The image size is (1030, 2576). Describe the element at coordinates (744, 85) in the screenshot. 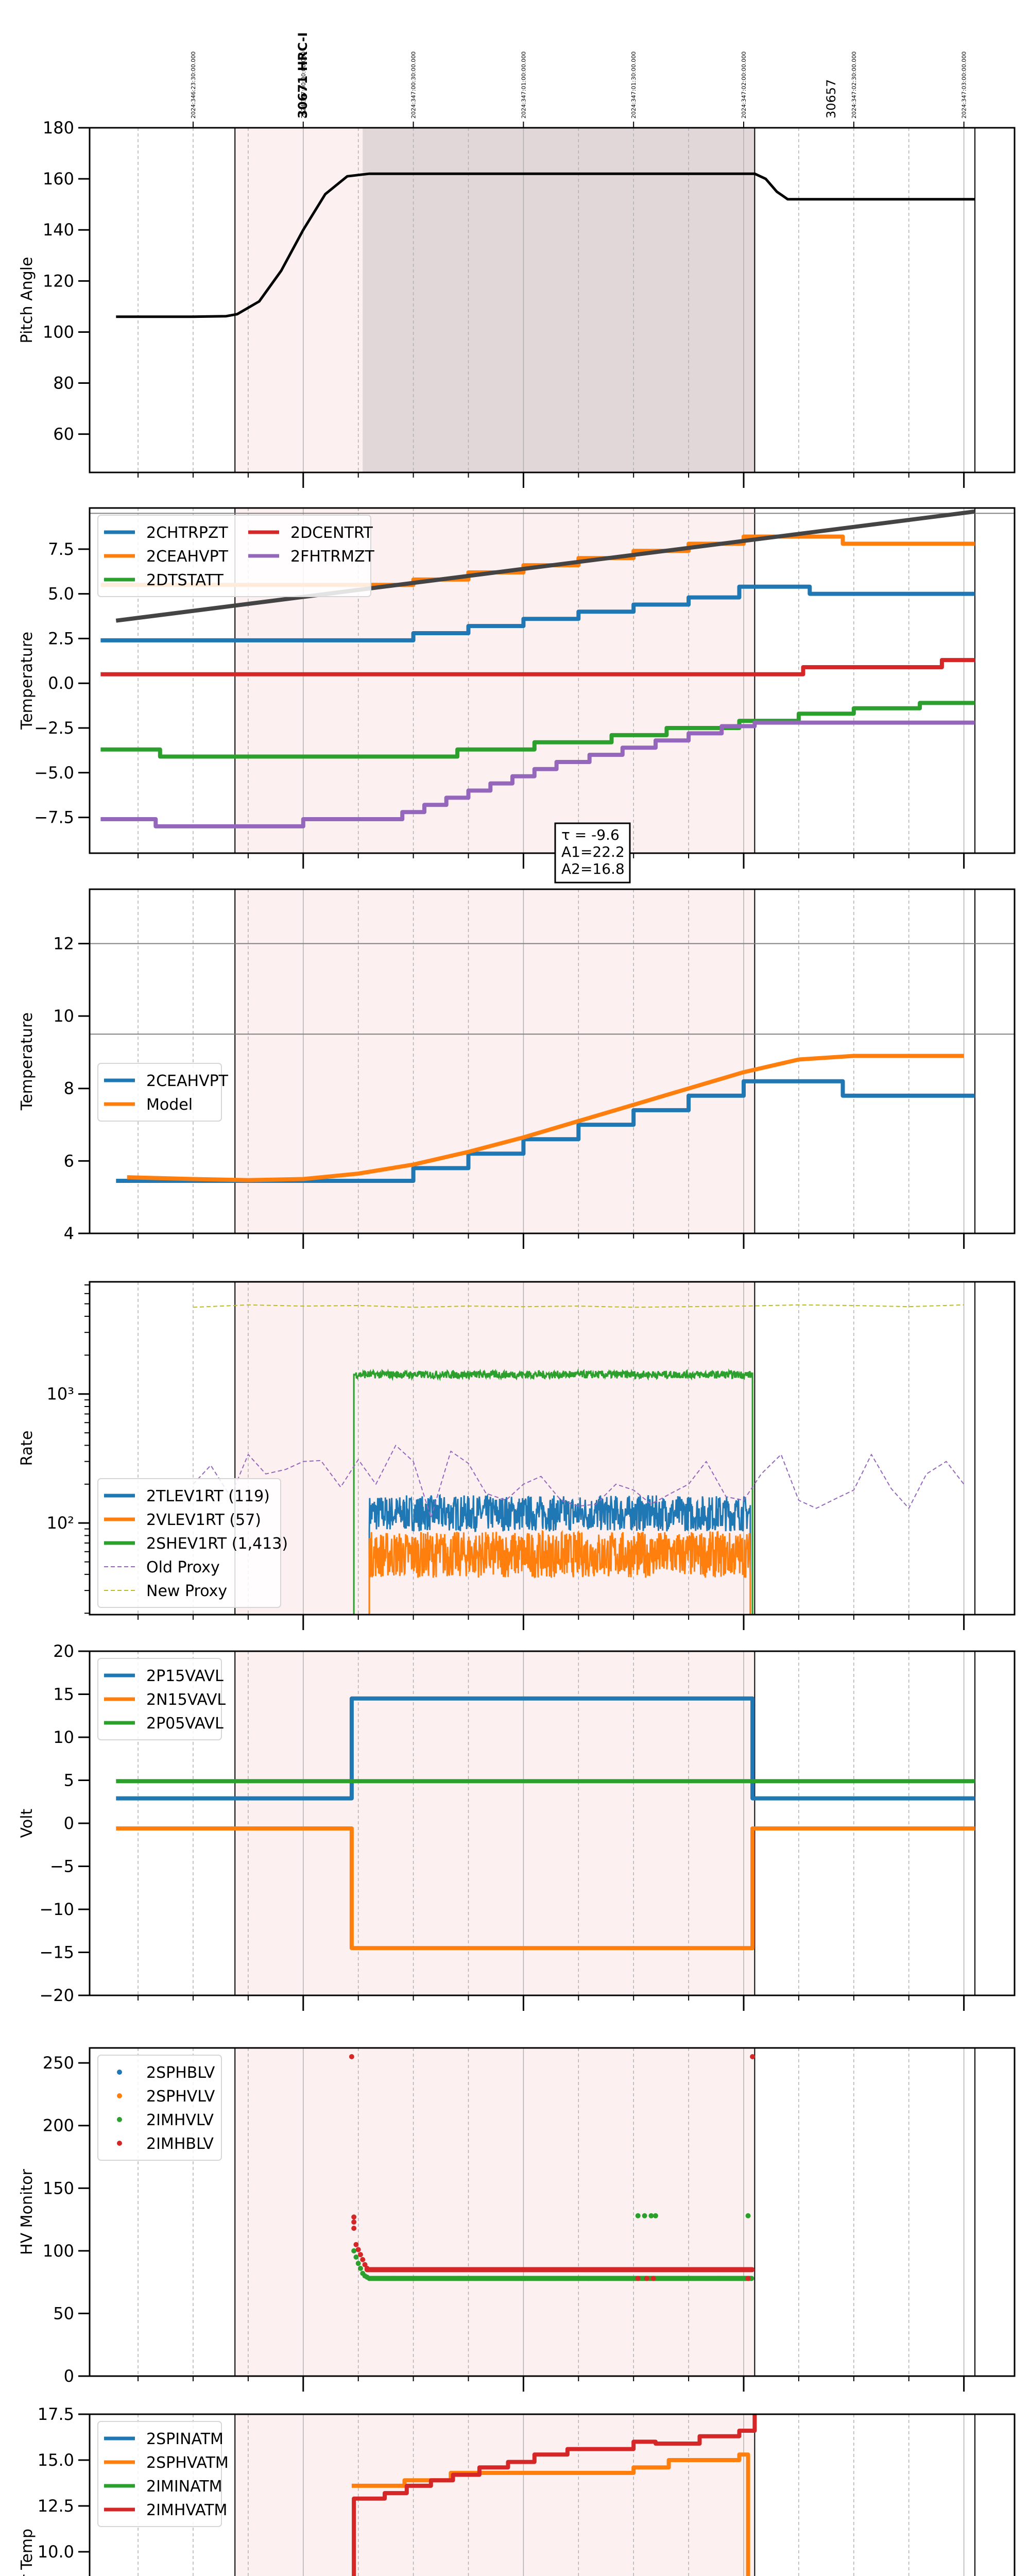

I see `top-time-label: 2024:347:02:00:00.000` at that location.